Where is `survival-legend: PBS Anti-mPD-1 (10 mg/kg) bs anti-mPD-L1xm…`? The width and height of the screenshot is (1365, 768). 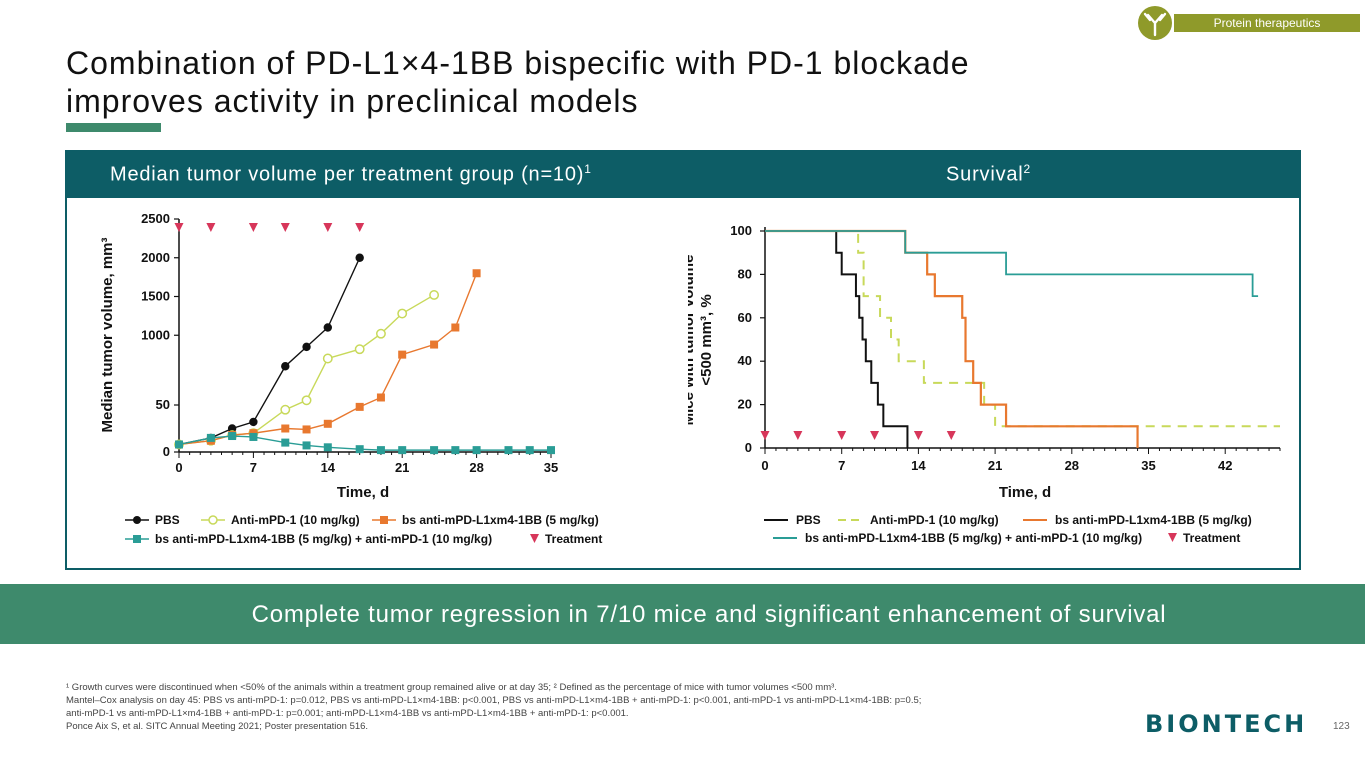 survival-legend: PBS Anti-mPD-1 (10 mg/kg) bs anti-mPD-L1xm… is located at coordinates (1008, 529).